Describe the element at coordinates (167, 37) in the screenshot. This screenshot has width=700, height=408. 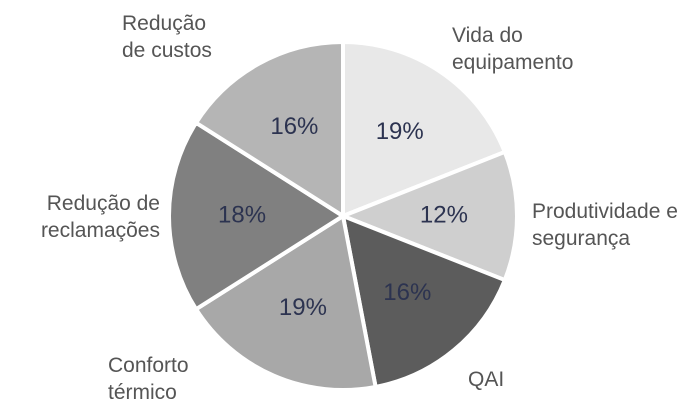
I see `slice-label: Redução de custos` at that location.